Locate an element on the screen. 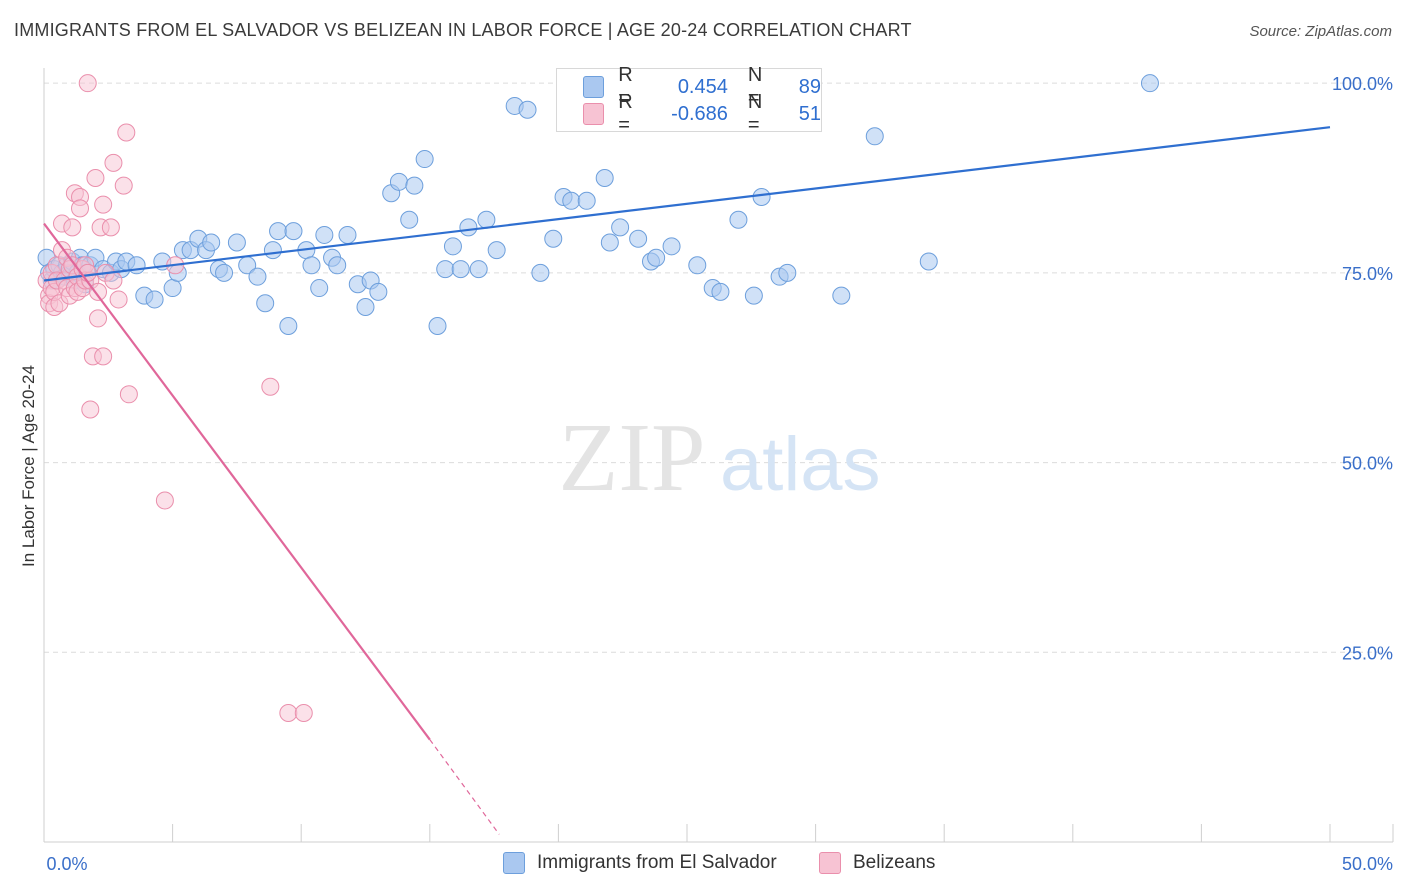  legend-swatch-pink is located at coordinates (594, 114).